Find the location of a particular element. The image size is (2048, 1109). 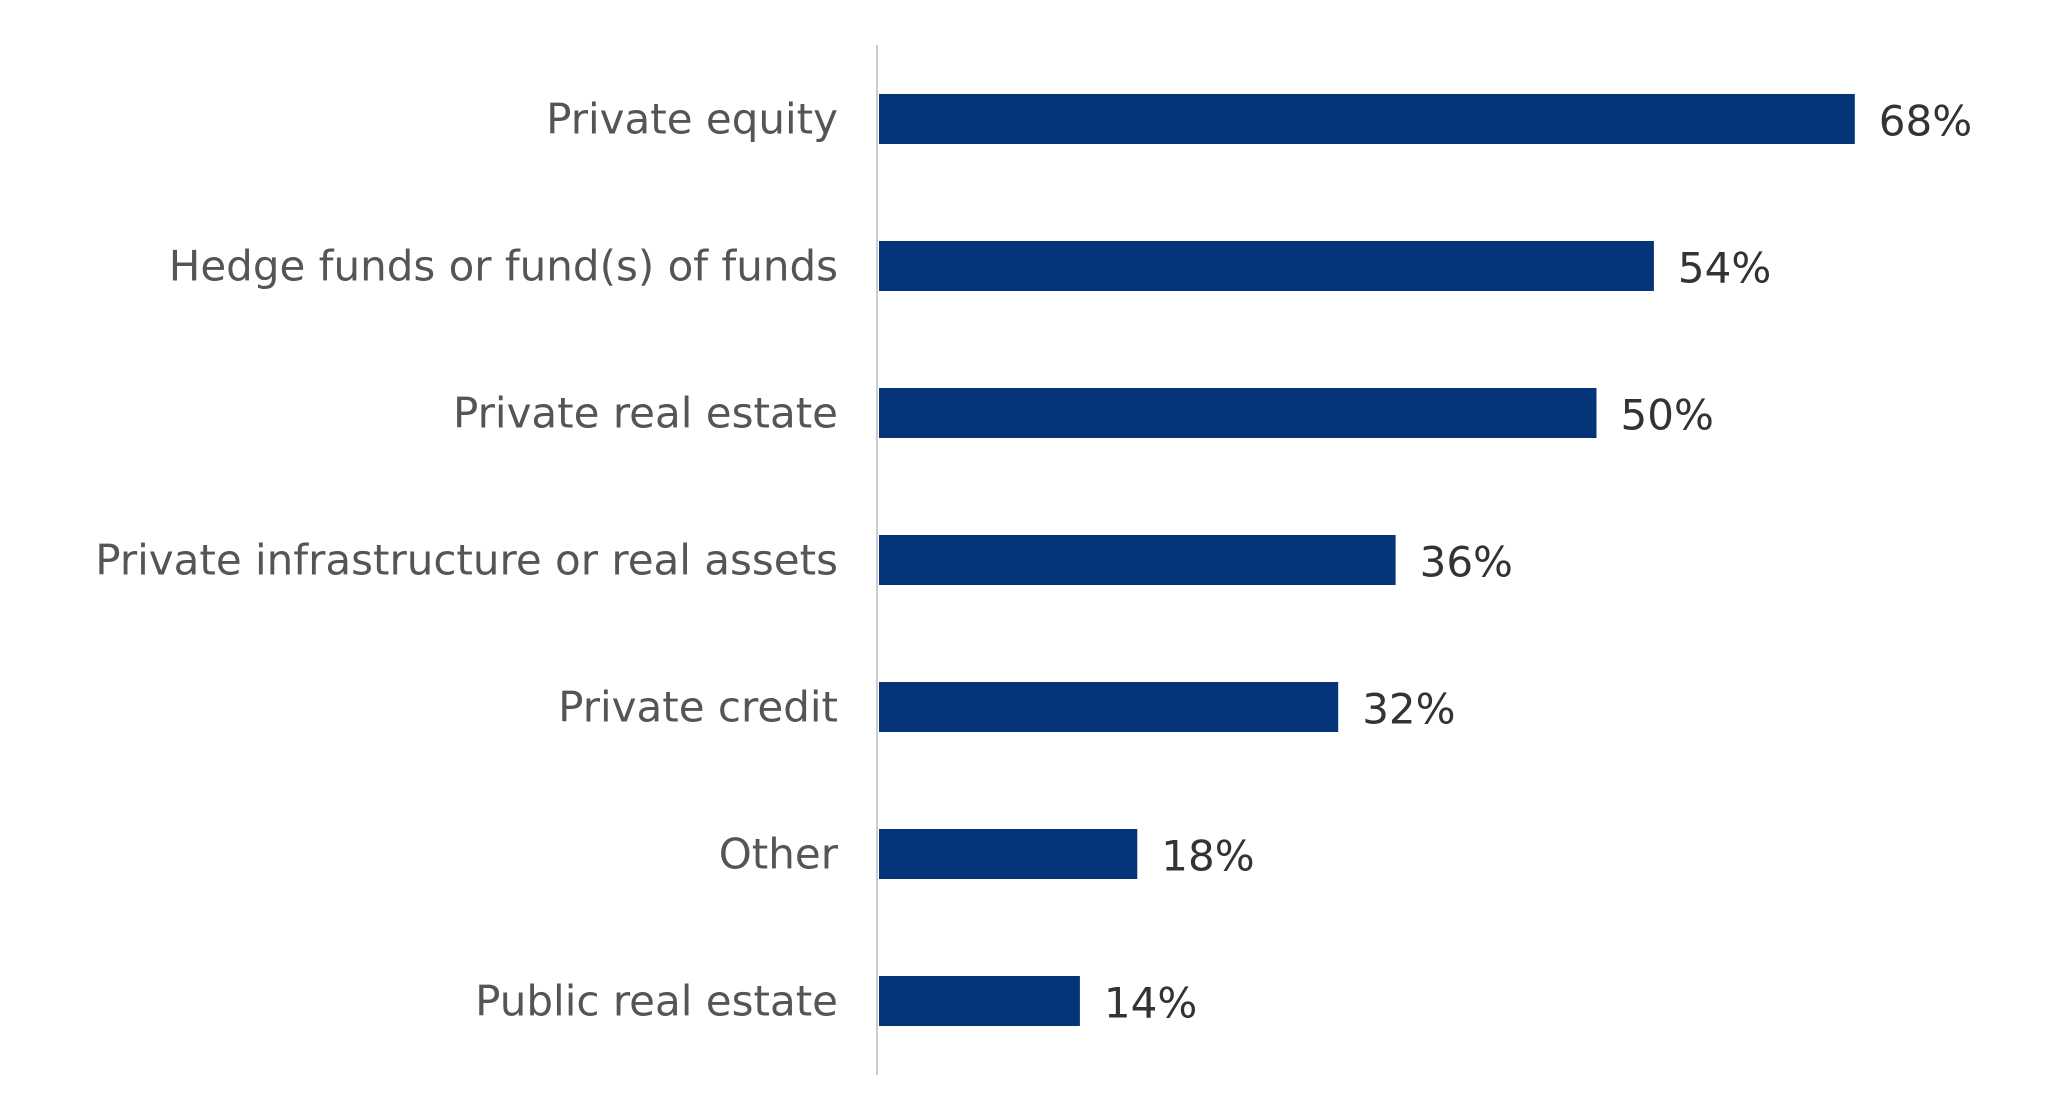

category-label: Private real estate is located at coordinates (645, 413).